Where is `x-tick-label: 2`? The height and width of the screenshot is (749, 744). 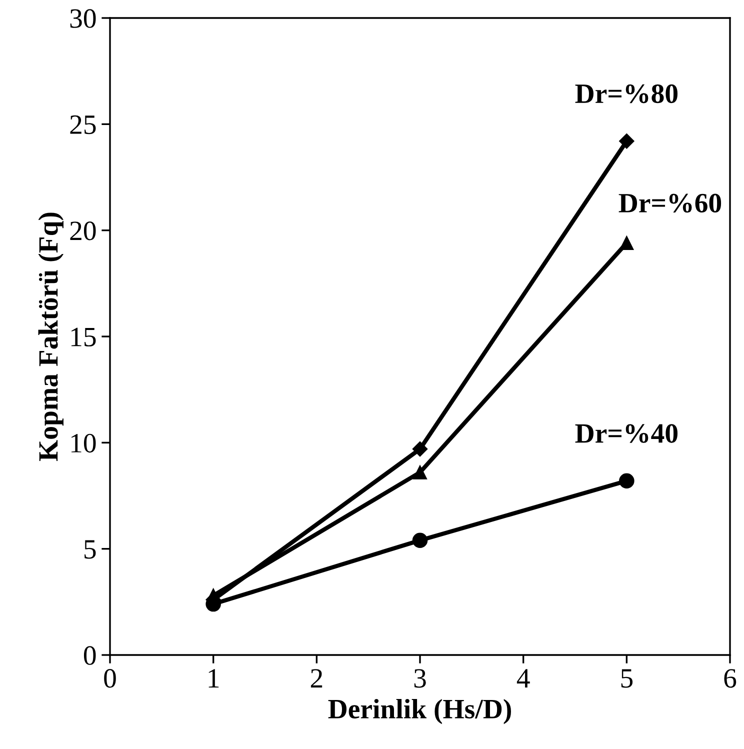
x-tick-label: 2 is located at coordinates (316, 678).